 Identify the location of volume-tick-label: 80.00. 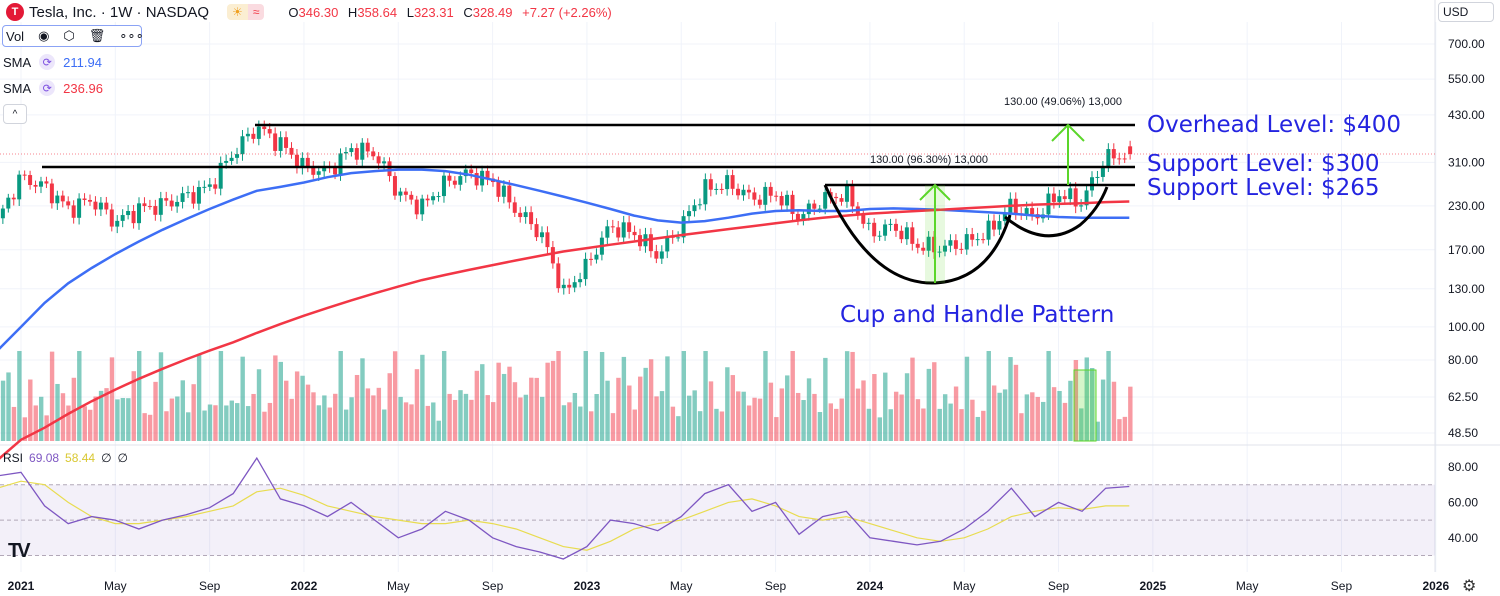
(1463, 360).